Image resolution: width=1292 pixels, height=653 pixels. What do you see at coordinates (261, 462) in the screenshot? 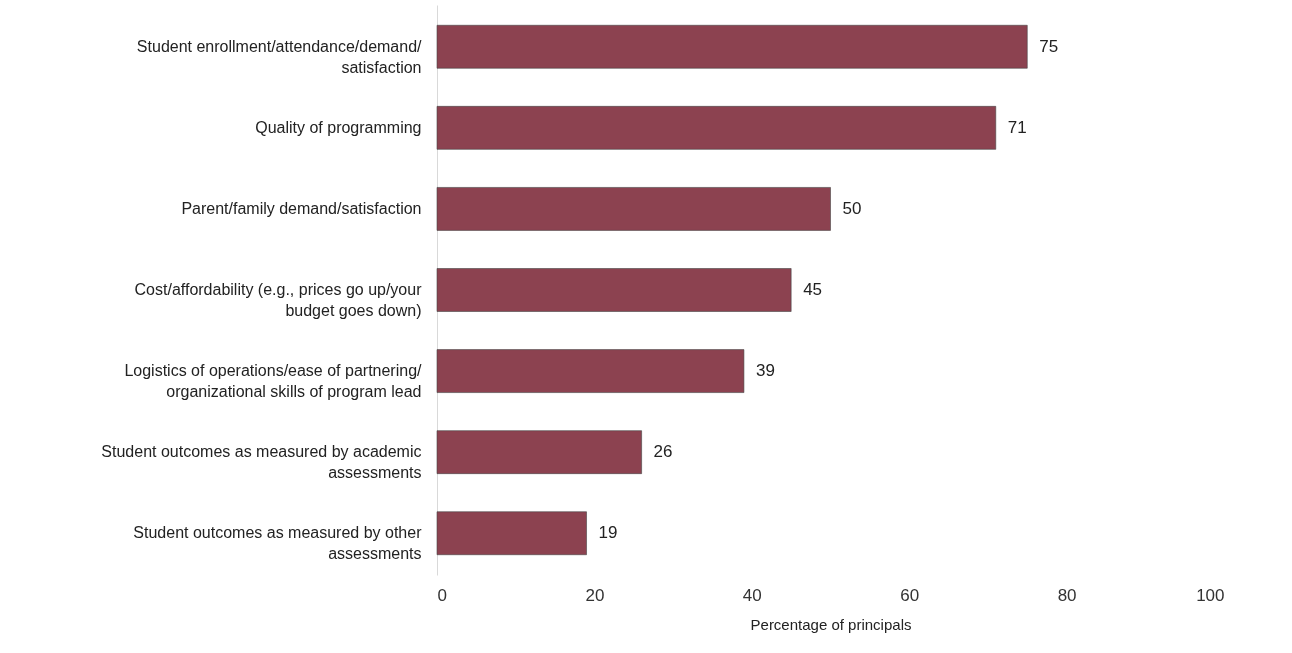
I see `y-tick-label: Student outcomes as measured by academic assessments` at bounding box center [261, 462].